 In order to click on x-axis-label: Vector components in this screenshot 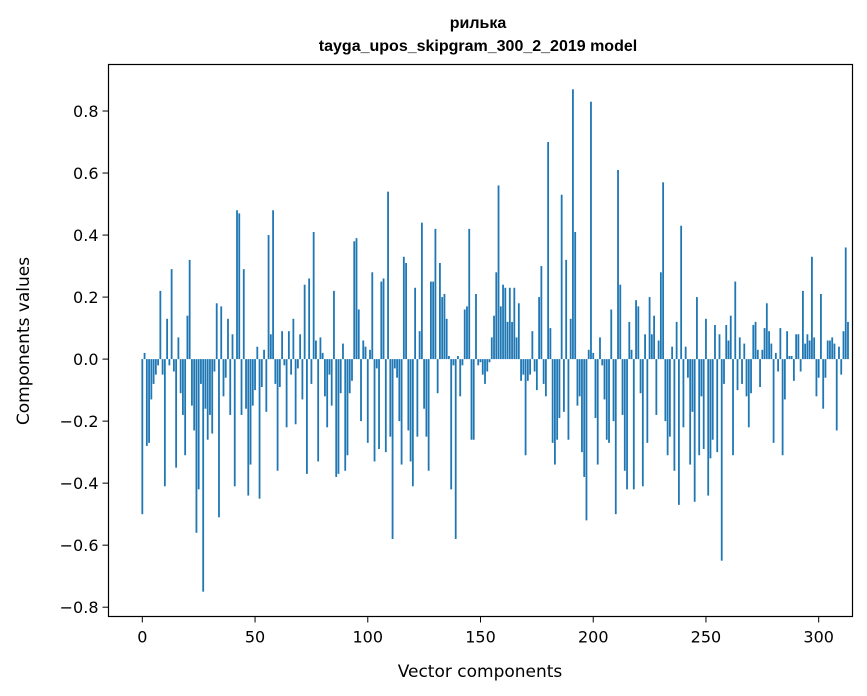, I will do `click(480, 672)`.